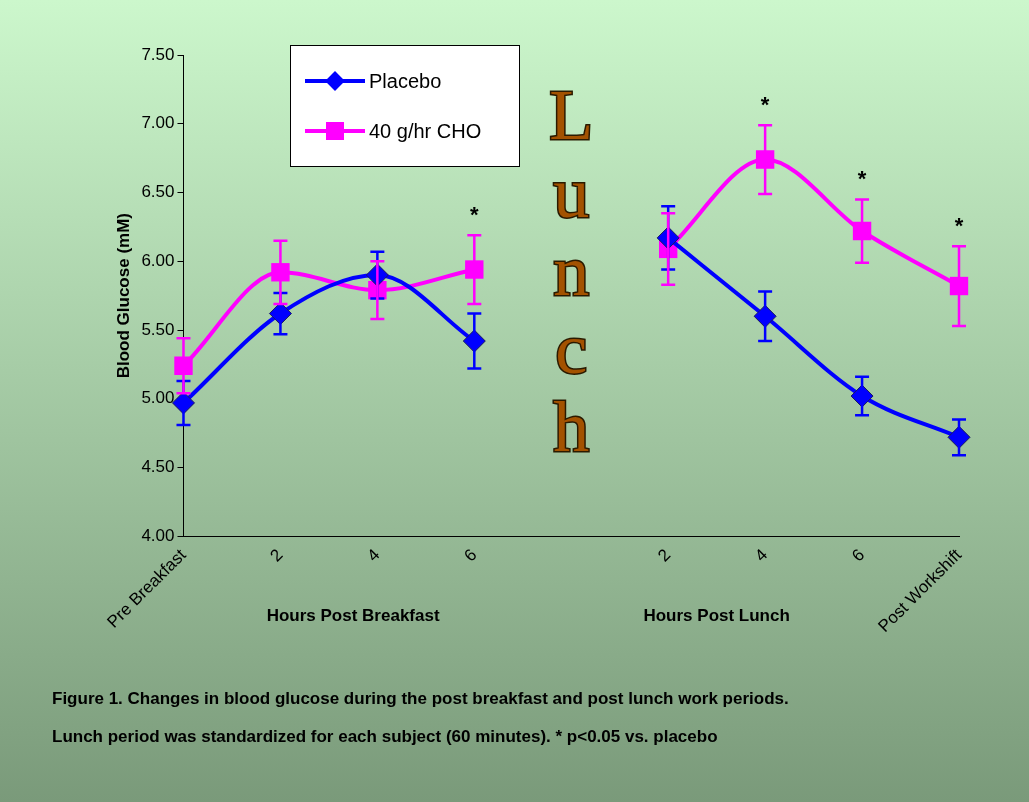  I want to click on annotation: Lunch, so click(571, 270).